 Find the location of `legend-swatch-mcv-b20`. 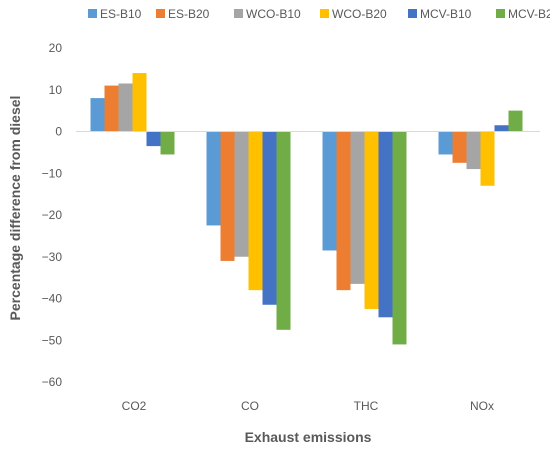

legend-swatch-mcv-b20 is located at coordinates (500, 13).